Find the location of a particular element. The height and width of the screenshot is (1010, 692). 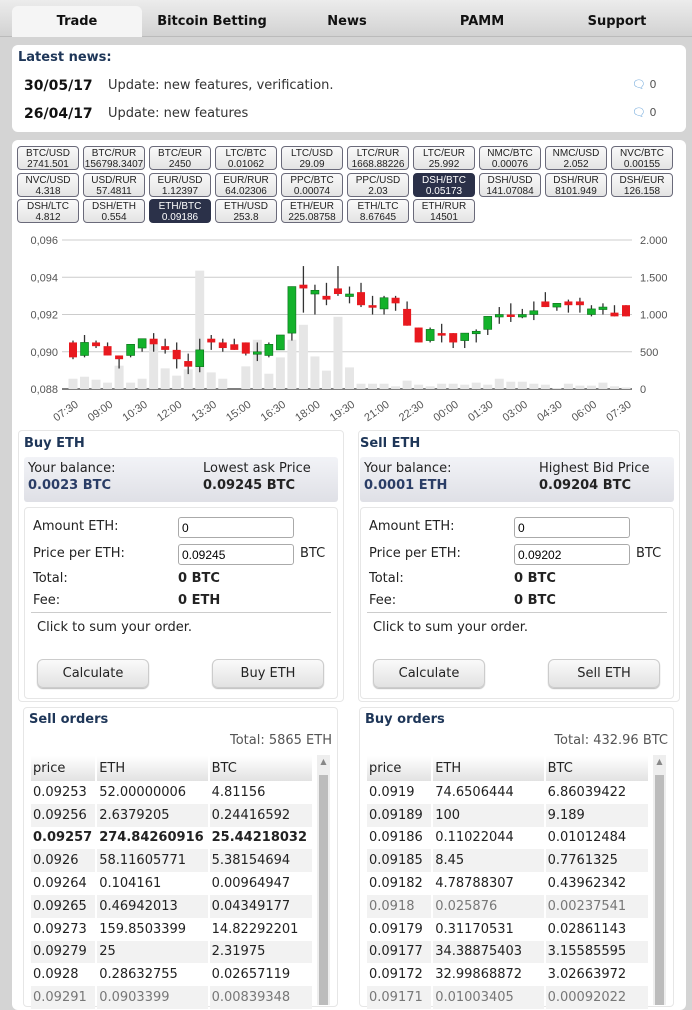

sell-eth-button: Sell ETH is located at coordinates (604, 673).